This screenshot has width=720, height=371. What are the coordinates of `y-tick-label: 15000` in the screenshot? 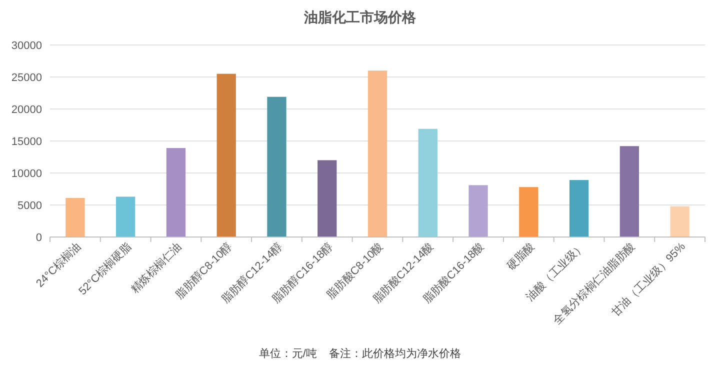 It's located at (26, 142).